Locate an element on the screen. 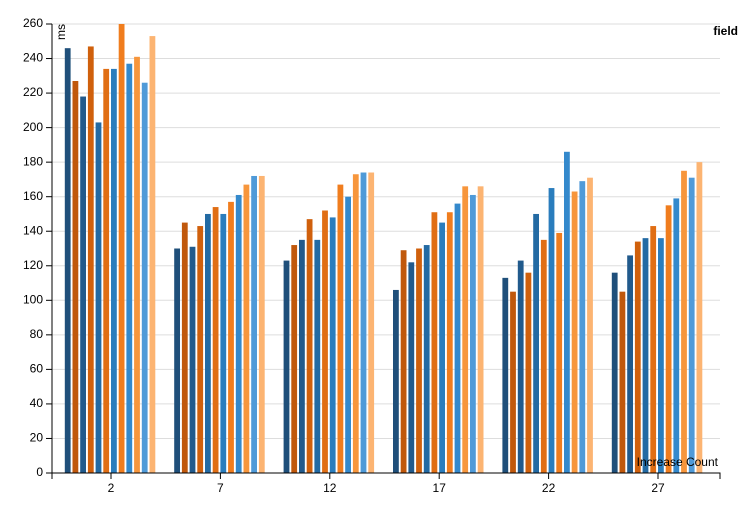 This screenshot has width=739, height=505. y-tick-label: 220 is located at coordinates (33, 92).